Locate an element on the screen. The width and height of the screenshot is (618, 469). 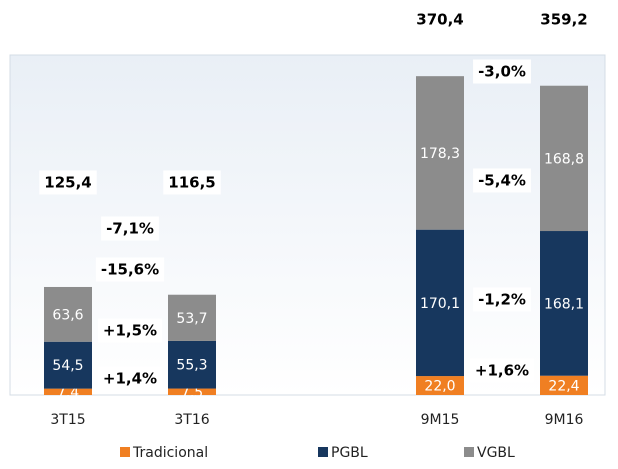
x-tick-label: 3T16 is located at coordinates (191, 420).